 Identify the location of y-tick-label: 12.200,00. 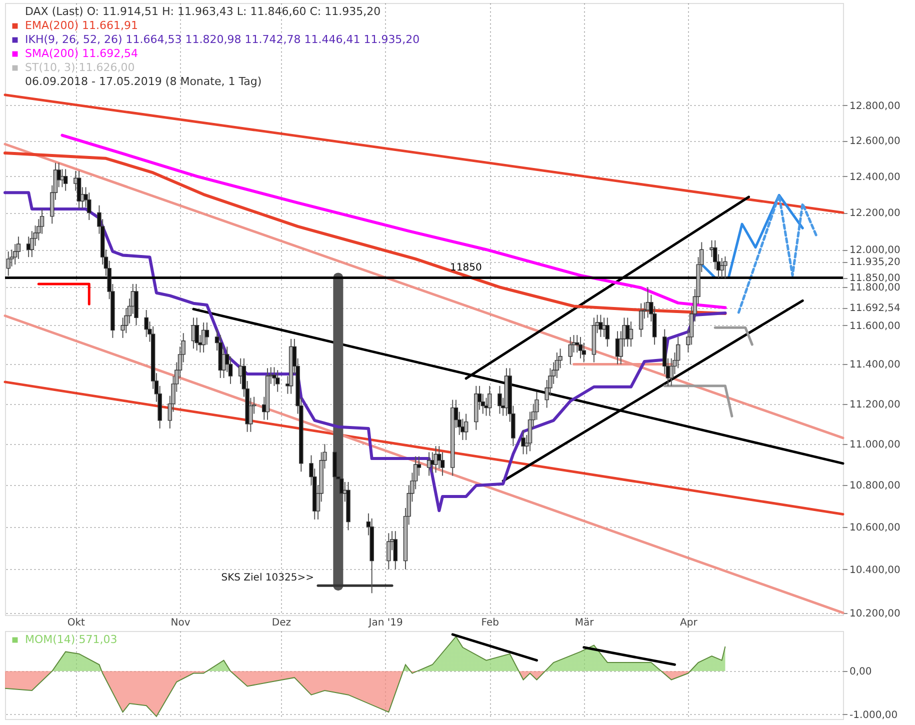
(875, 214).